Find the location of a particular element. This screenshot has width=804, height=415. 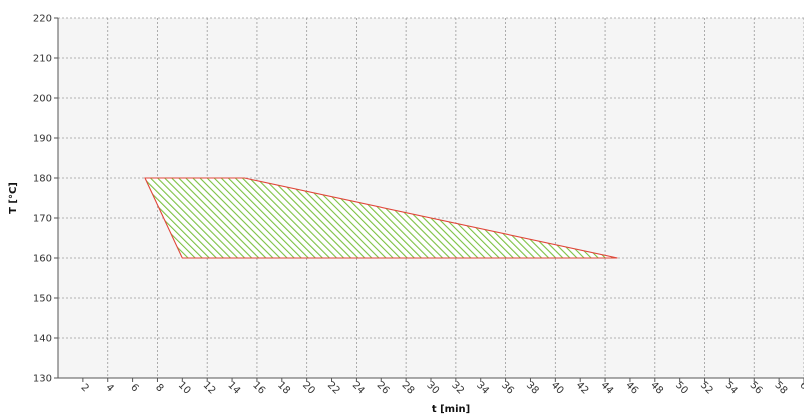

y-tick-label: 160 is located at coordinates (42, 259).